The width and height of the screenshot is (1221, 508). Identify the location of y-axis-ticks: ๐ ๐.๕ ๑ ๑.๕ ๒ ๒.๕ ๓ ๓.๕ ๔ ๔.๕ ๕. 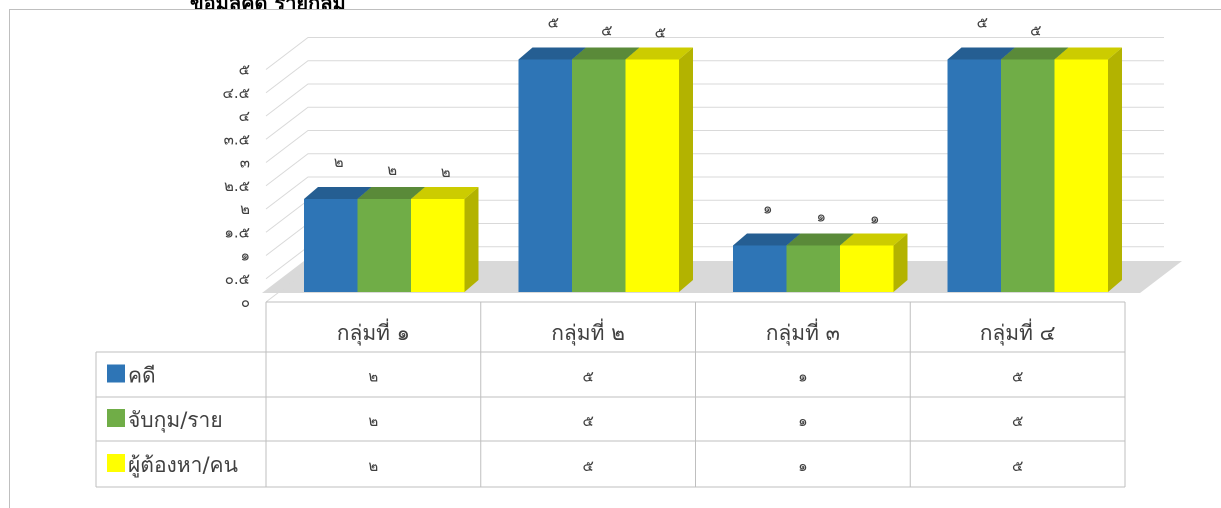
(236, 186).